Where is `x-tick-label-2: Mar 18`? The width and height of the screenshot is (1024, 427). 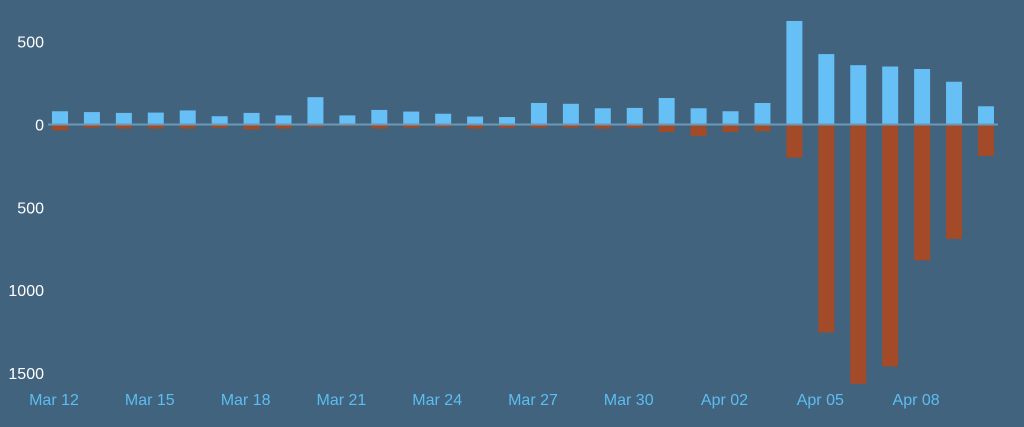 x-tick-label-2: Mar 18 is located at coordinates (246, 400).